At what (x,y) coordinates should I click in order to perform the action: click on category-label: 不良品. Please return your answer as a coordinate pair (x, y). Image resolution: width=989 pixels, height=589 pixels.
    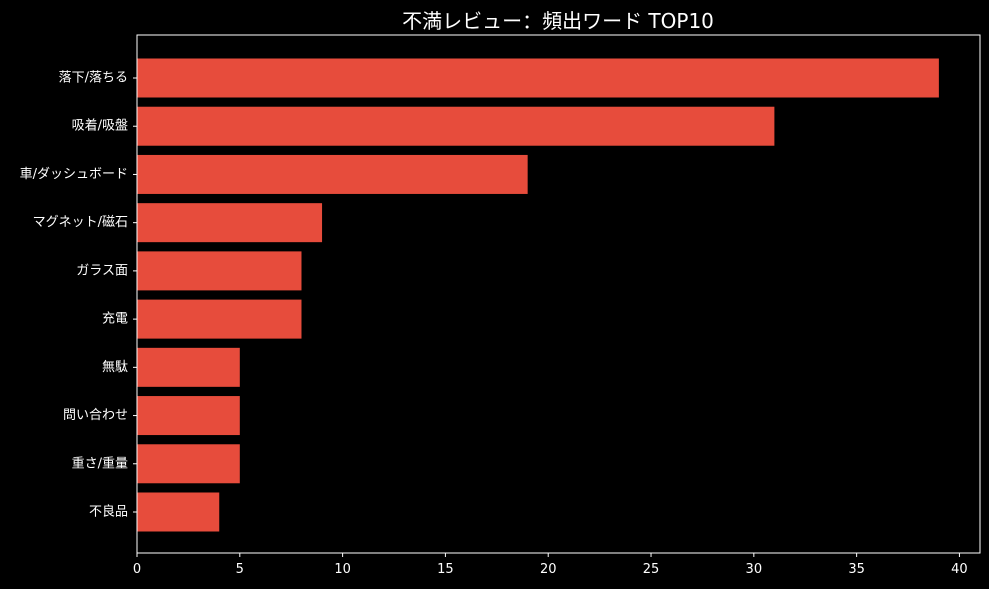
    Looking at the image, I should click on (108, 512).